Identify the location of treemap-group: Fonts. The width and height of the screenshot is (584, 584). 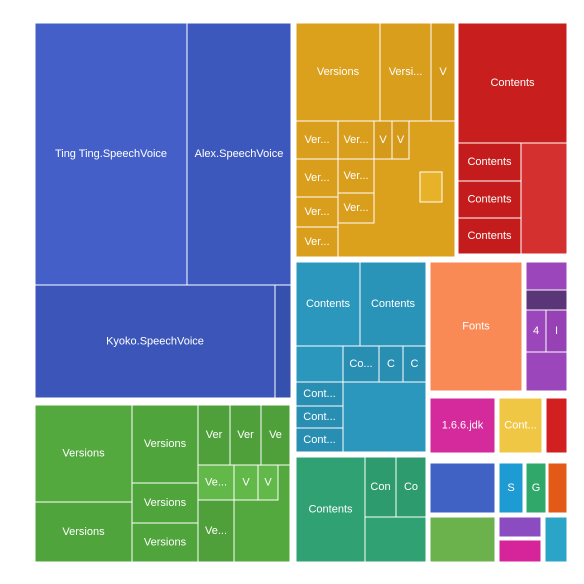
(476, 326).